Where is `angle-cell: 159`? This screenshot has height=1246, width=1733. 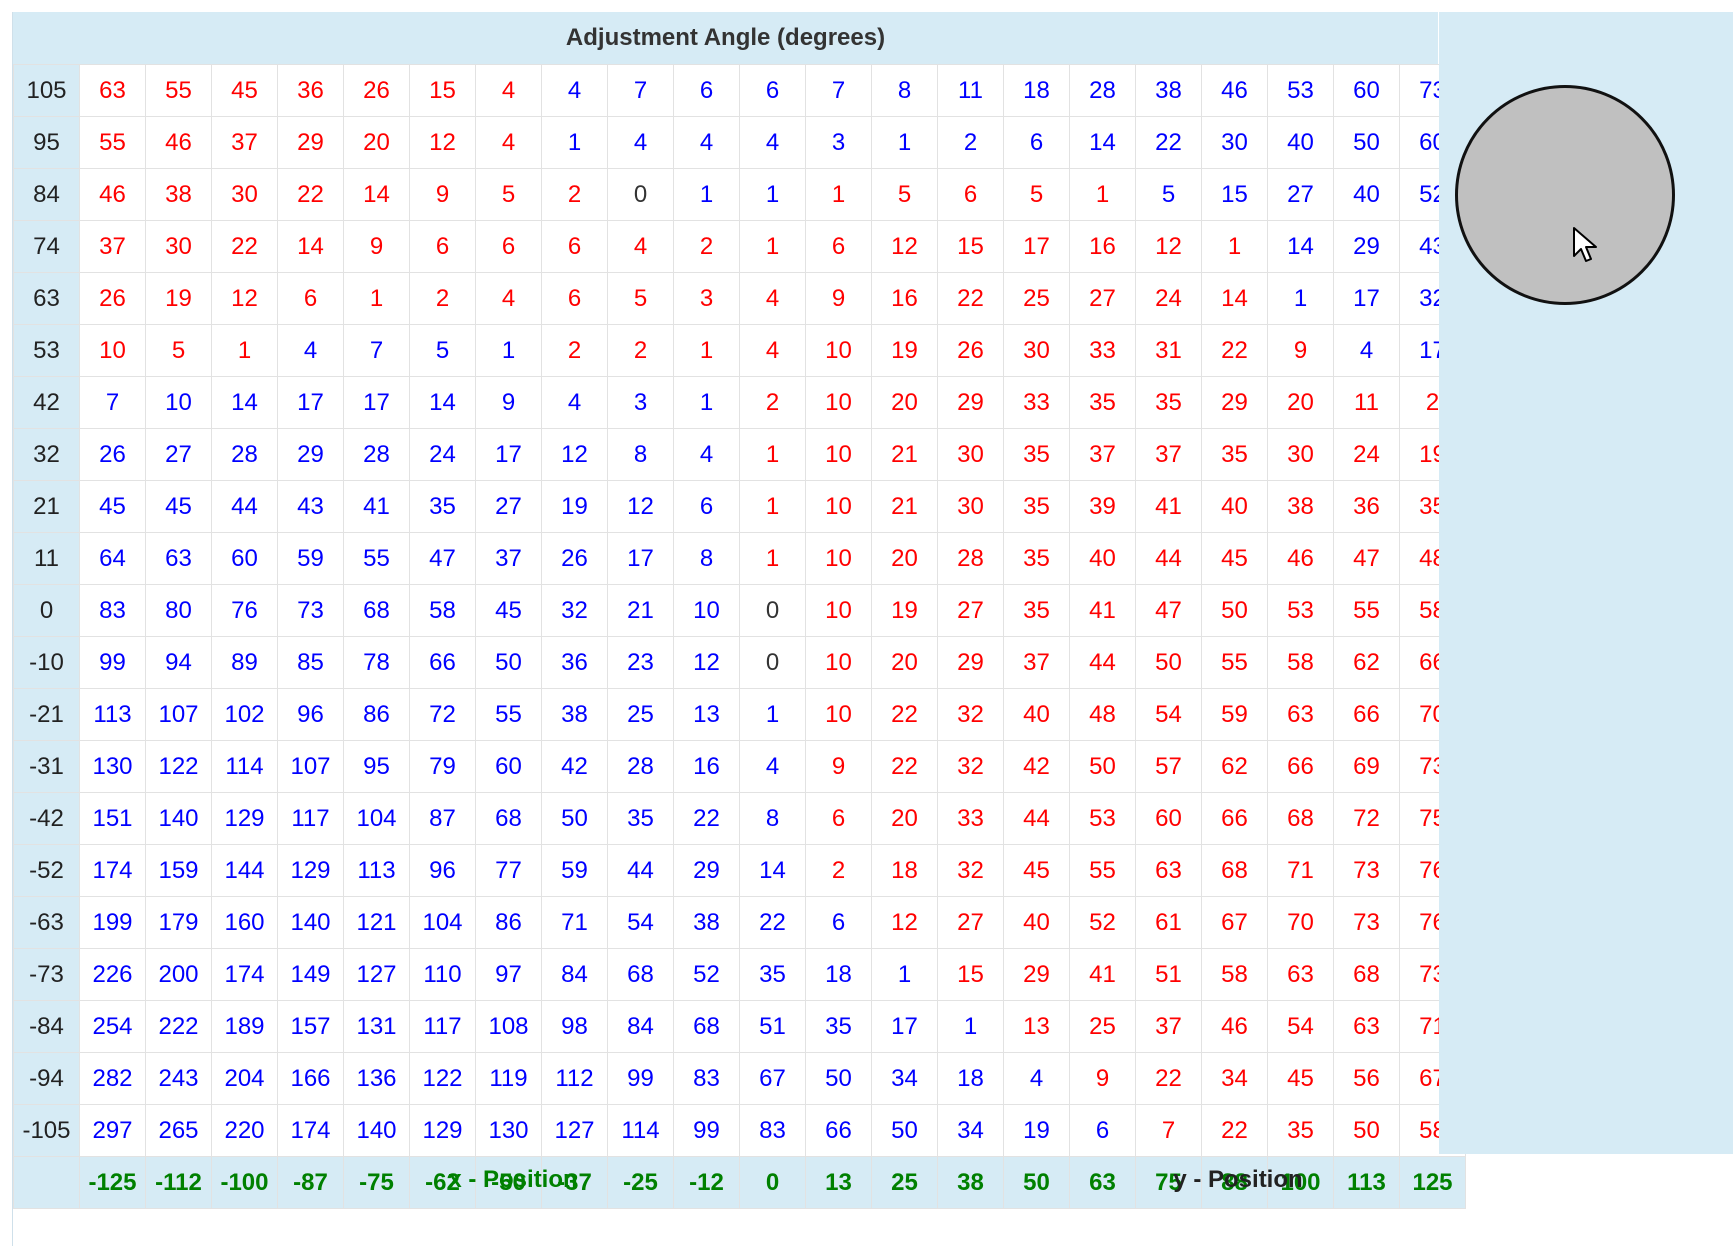
angle-cell: 159 is located at coordinates (178, 870).